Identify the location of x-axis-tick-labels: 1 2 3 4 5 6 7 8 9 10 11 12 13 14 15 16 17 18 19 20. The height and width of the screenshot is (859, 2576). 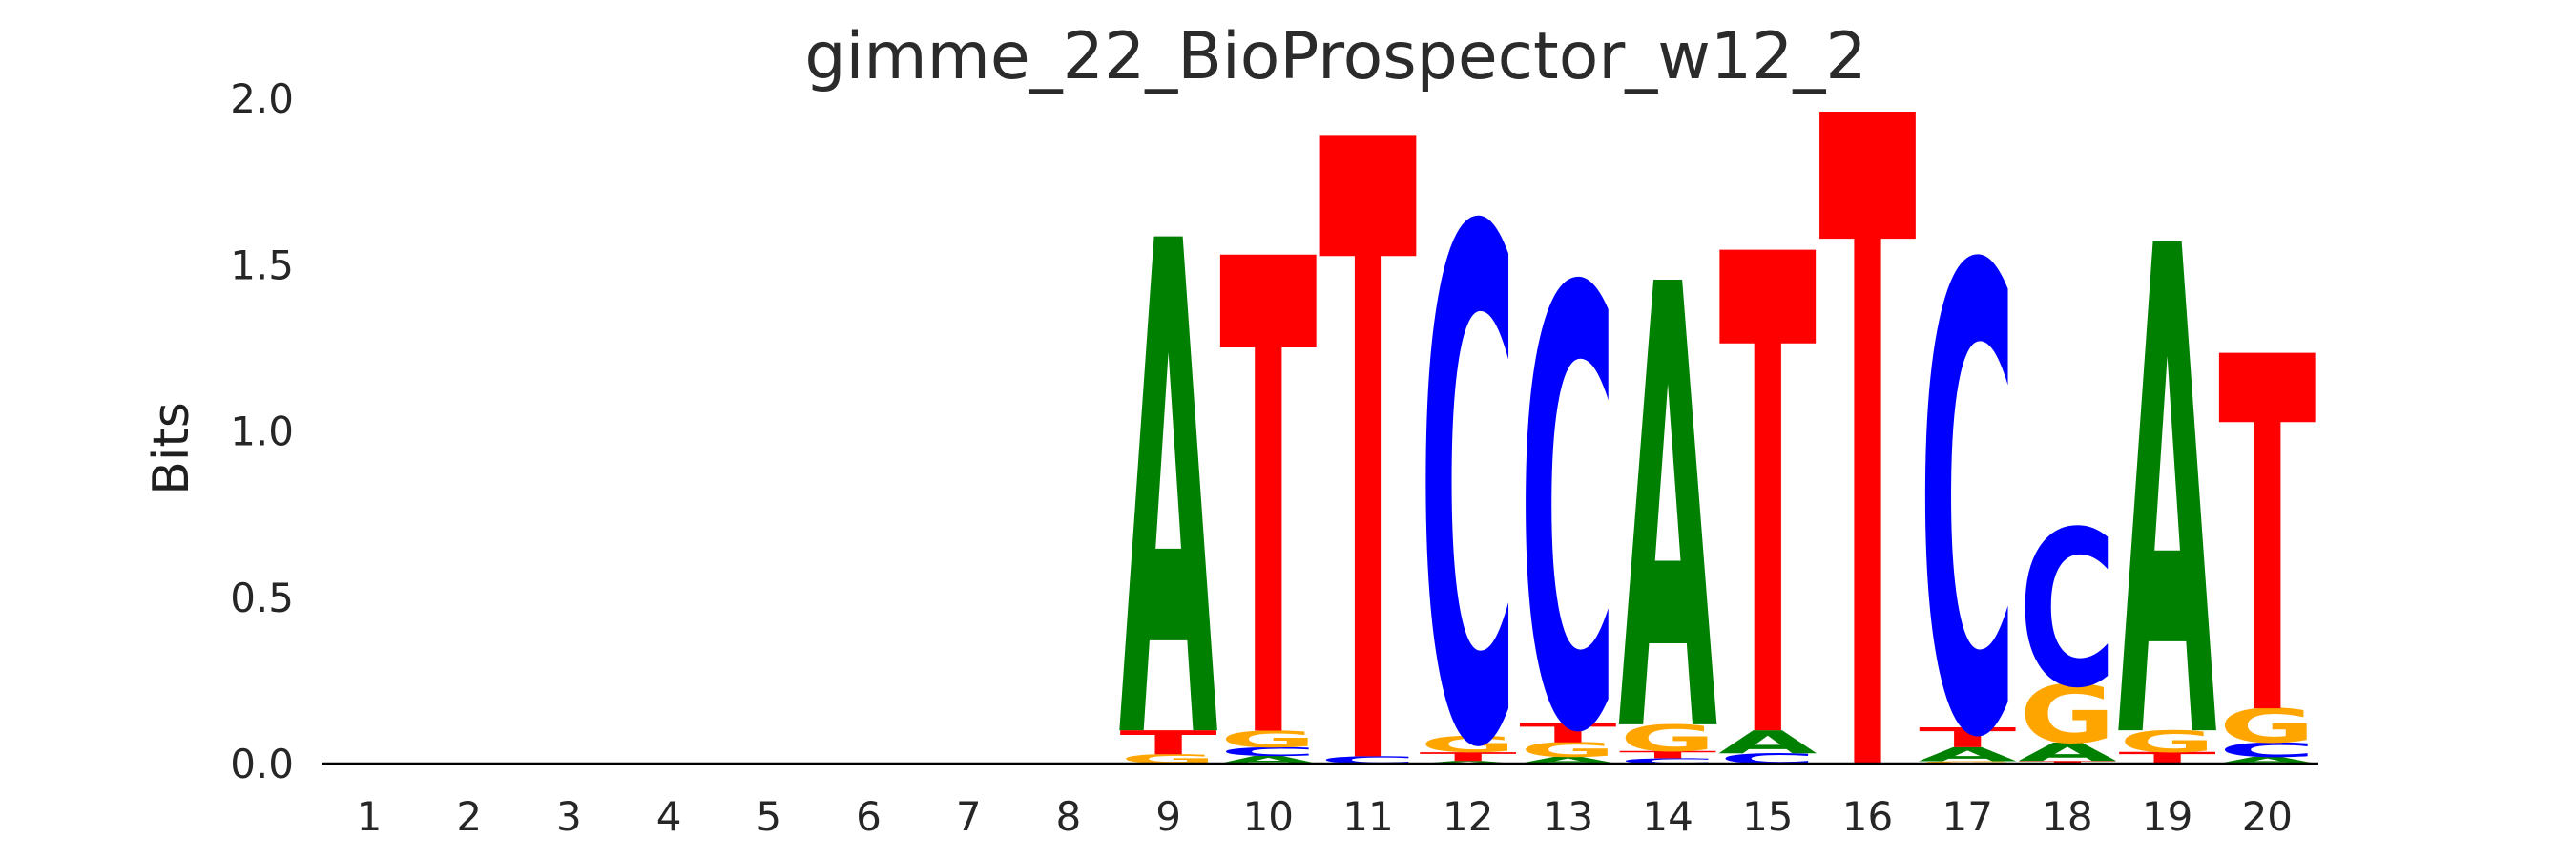
(1325, 816).